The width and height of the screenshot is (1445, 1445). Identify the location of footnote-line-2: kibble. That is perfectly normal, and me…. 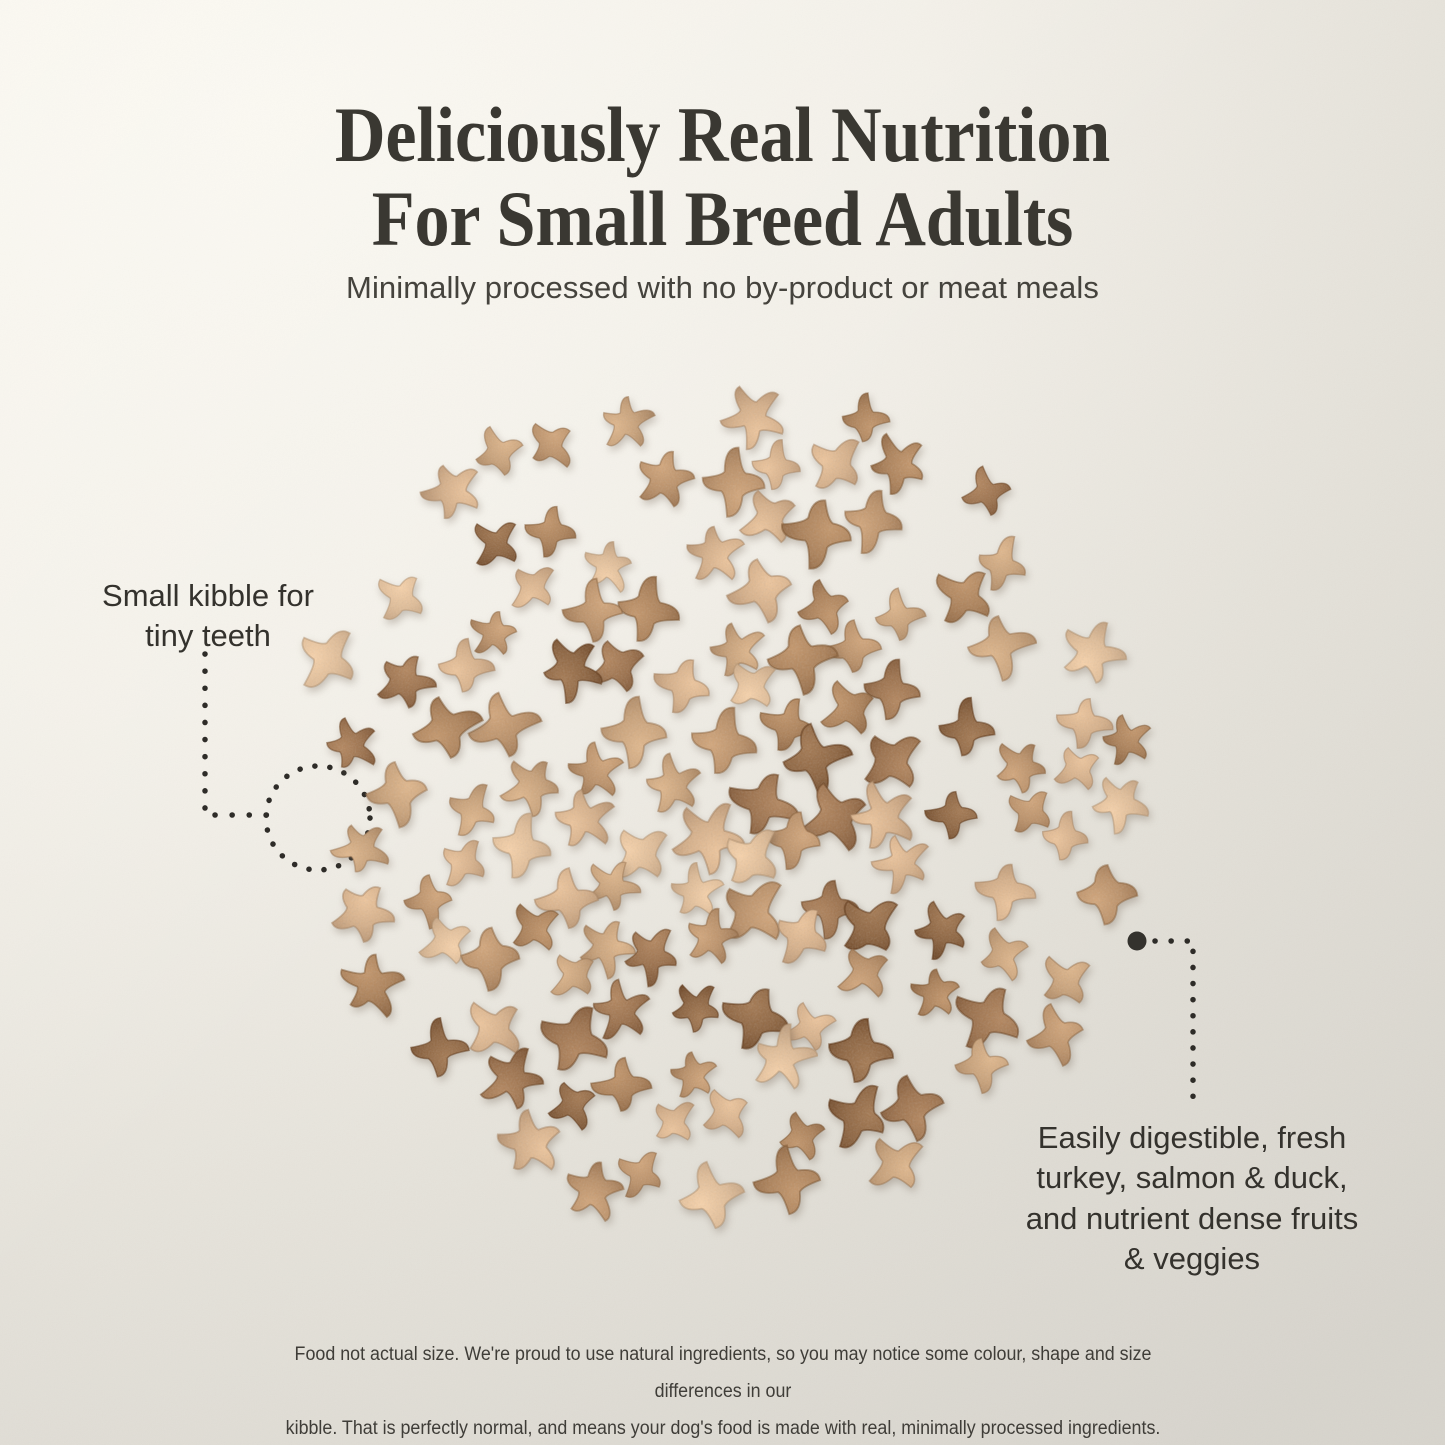
(723, 1429).